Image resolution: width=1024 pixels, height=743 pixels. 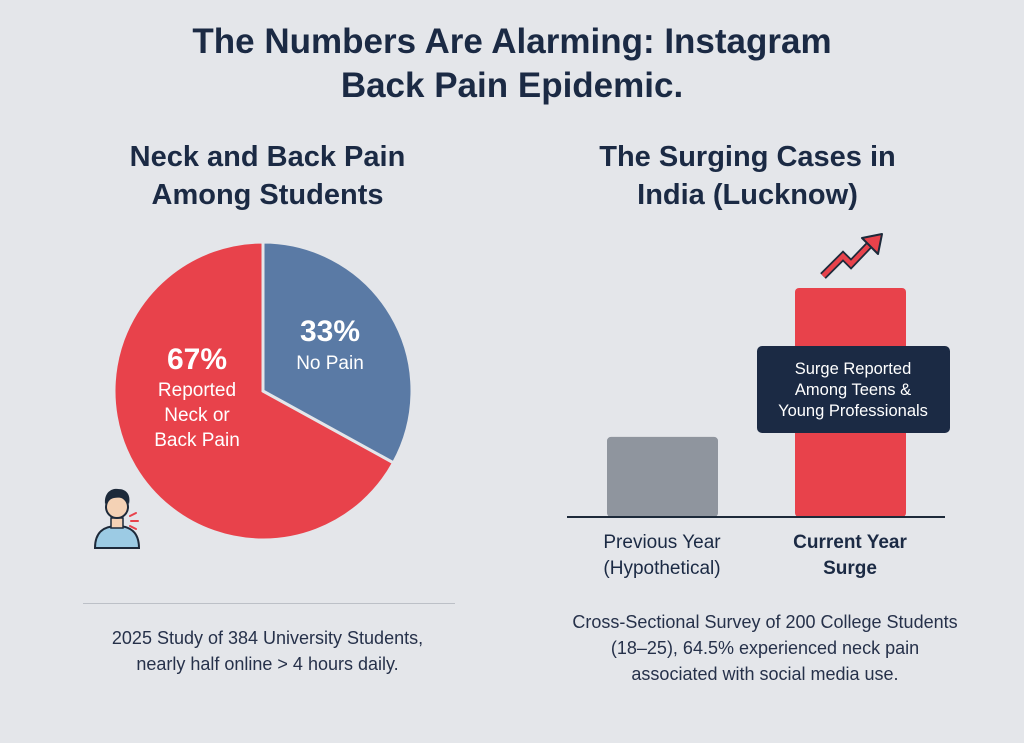 What do you see at coordinates (662, 542) in the screenshot?
I see `x-tick-label: Previous Year` at bounding box center [662, 542].